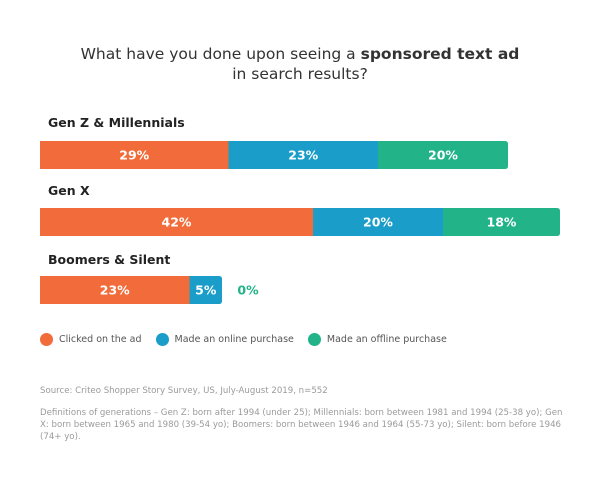 The image size is (600, 479). Describe the element at coordinates (300, 74) in the screenshot. I see `title-line2: in search results?` at that location.